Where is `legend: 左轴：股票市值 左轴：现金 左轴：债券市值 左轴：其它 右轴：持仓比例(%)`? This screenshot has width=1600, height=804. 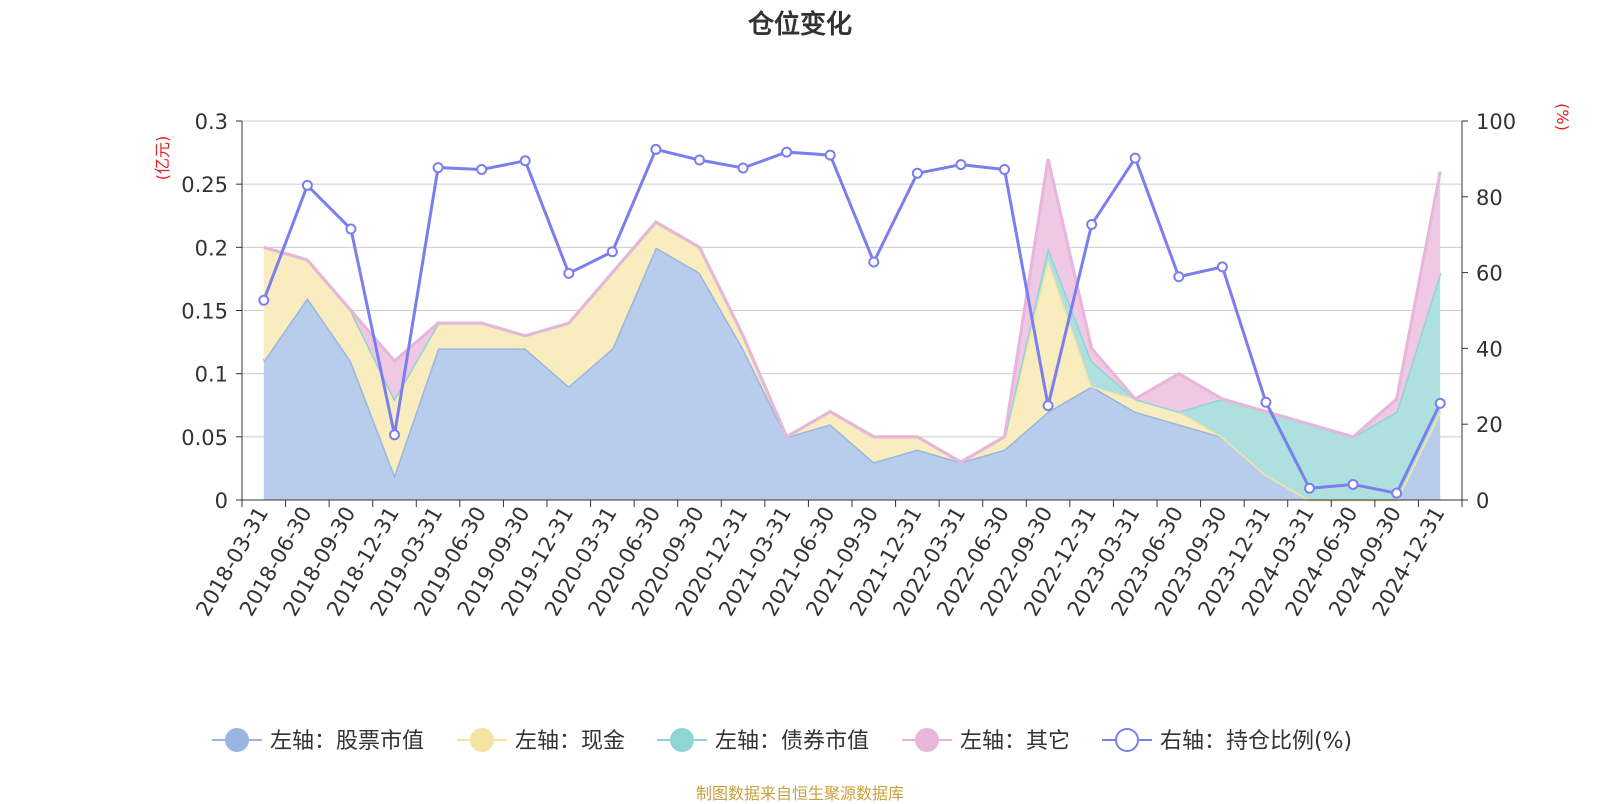 legend: 左轴：股票市值 左轴：现金 左轴：债券市值 左轴：其它 右轴：持仓比例(%) is located at coordinates (782, 741).